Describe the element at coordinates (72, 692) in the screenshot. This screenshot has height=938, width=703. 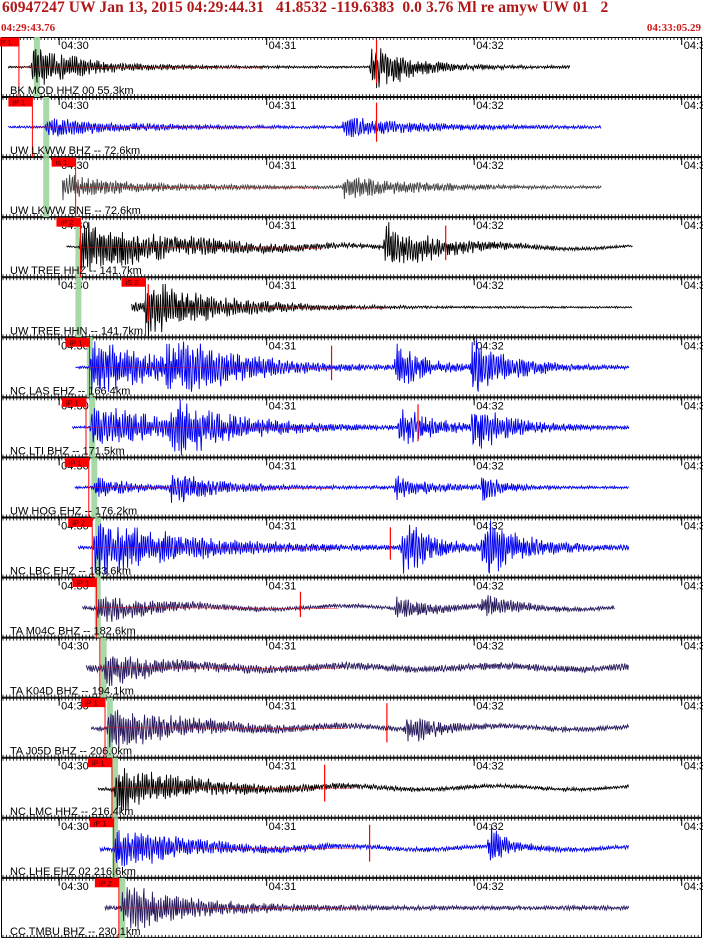
I see `station-label: TA K04D BHZ -- 194.1km` at that location.